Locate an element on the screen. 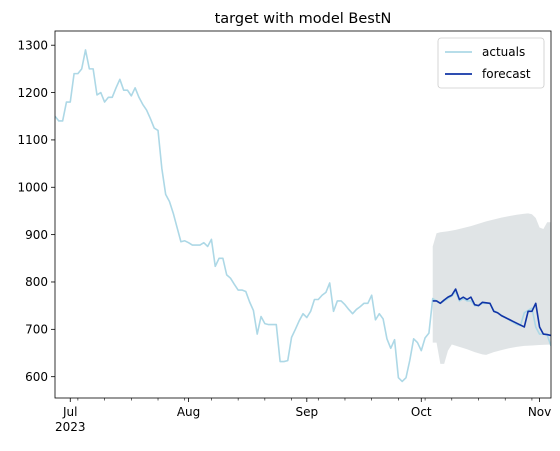 Image resolution: width=560 pixels, height=451 pixels. legend-box is located at coordinates (491, 63).